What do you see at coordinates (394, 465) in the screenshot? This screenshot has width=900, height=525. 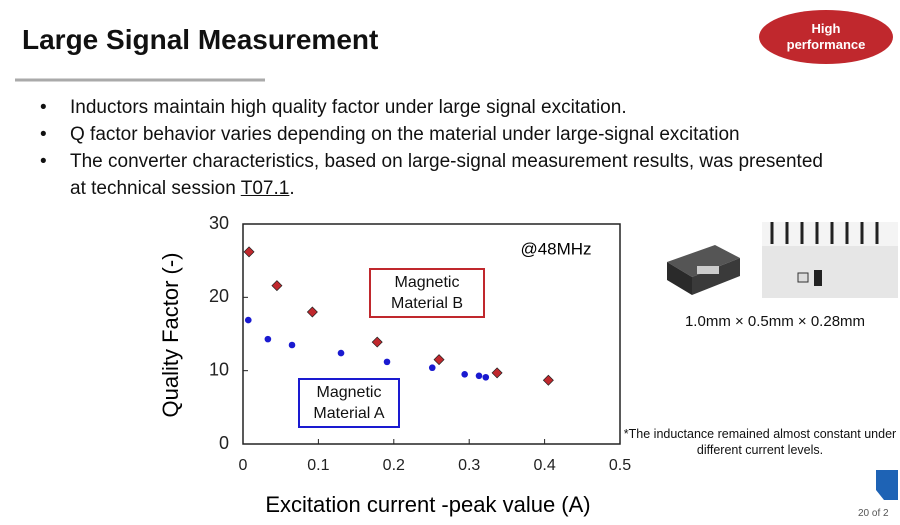 I see `x-tick-label: 0.2` at bounding box center [394, 465].